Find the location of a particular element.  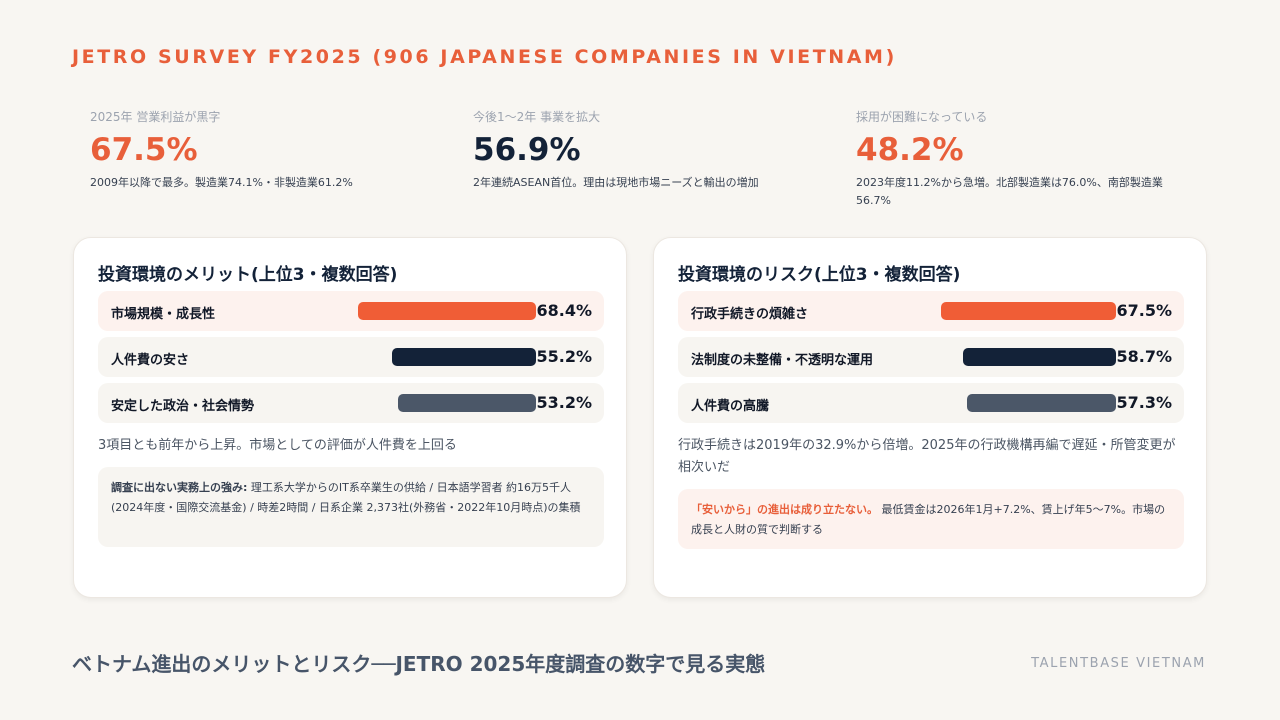

merit-percent: 53.2% is located at coordinates (564, 402).